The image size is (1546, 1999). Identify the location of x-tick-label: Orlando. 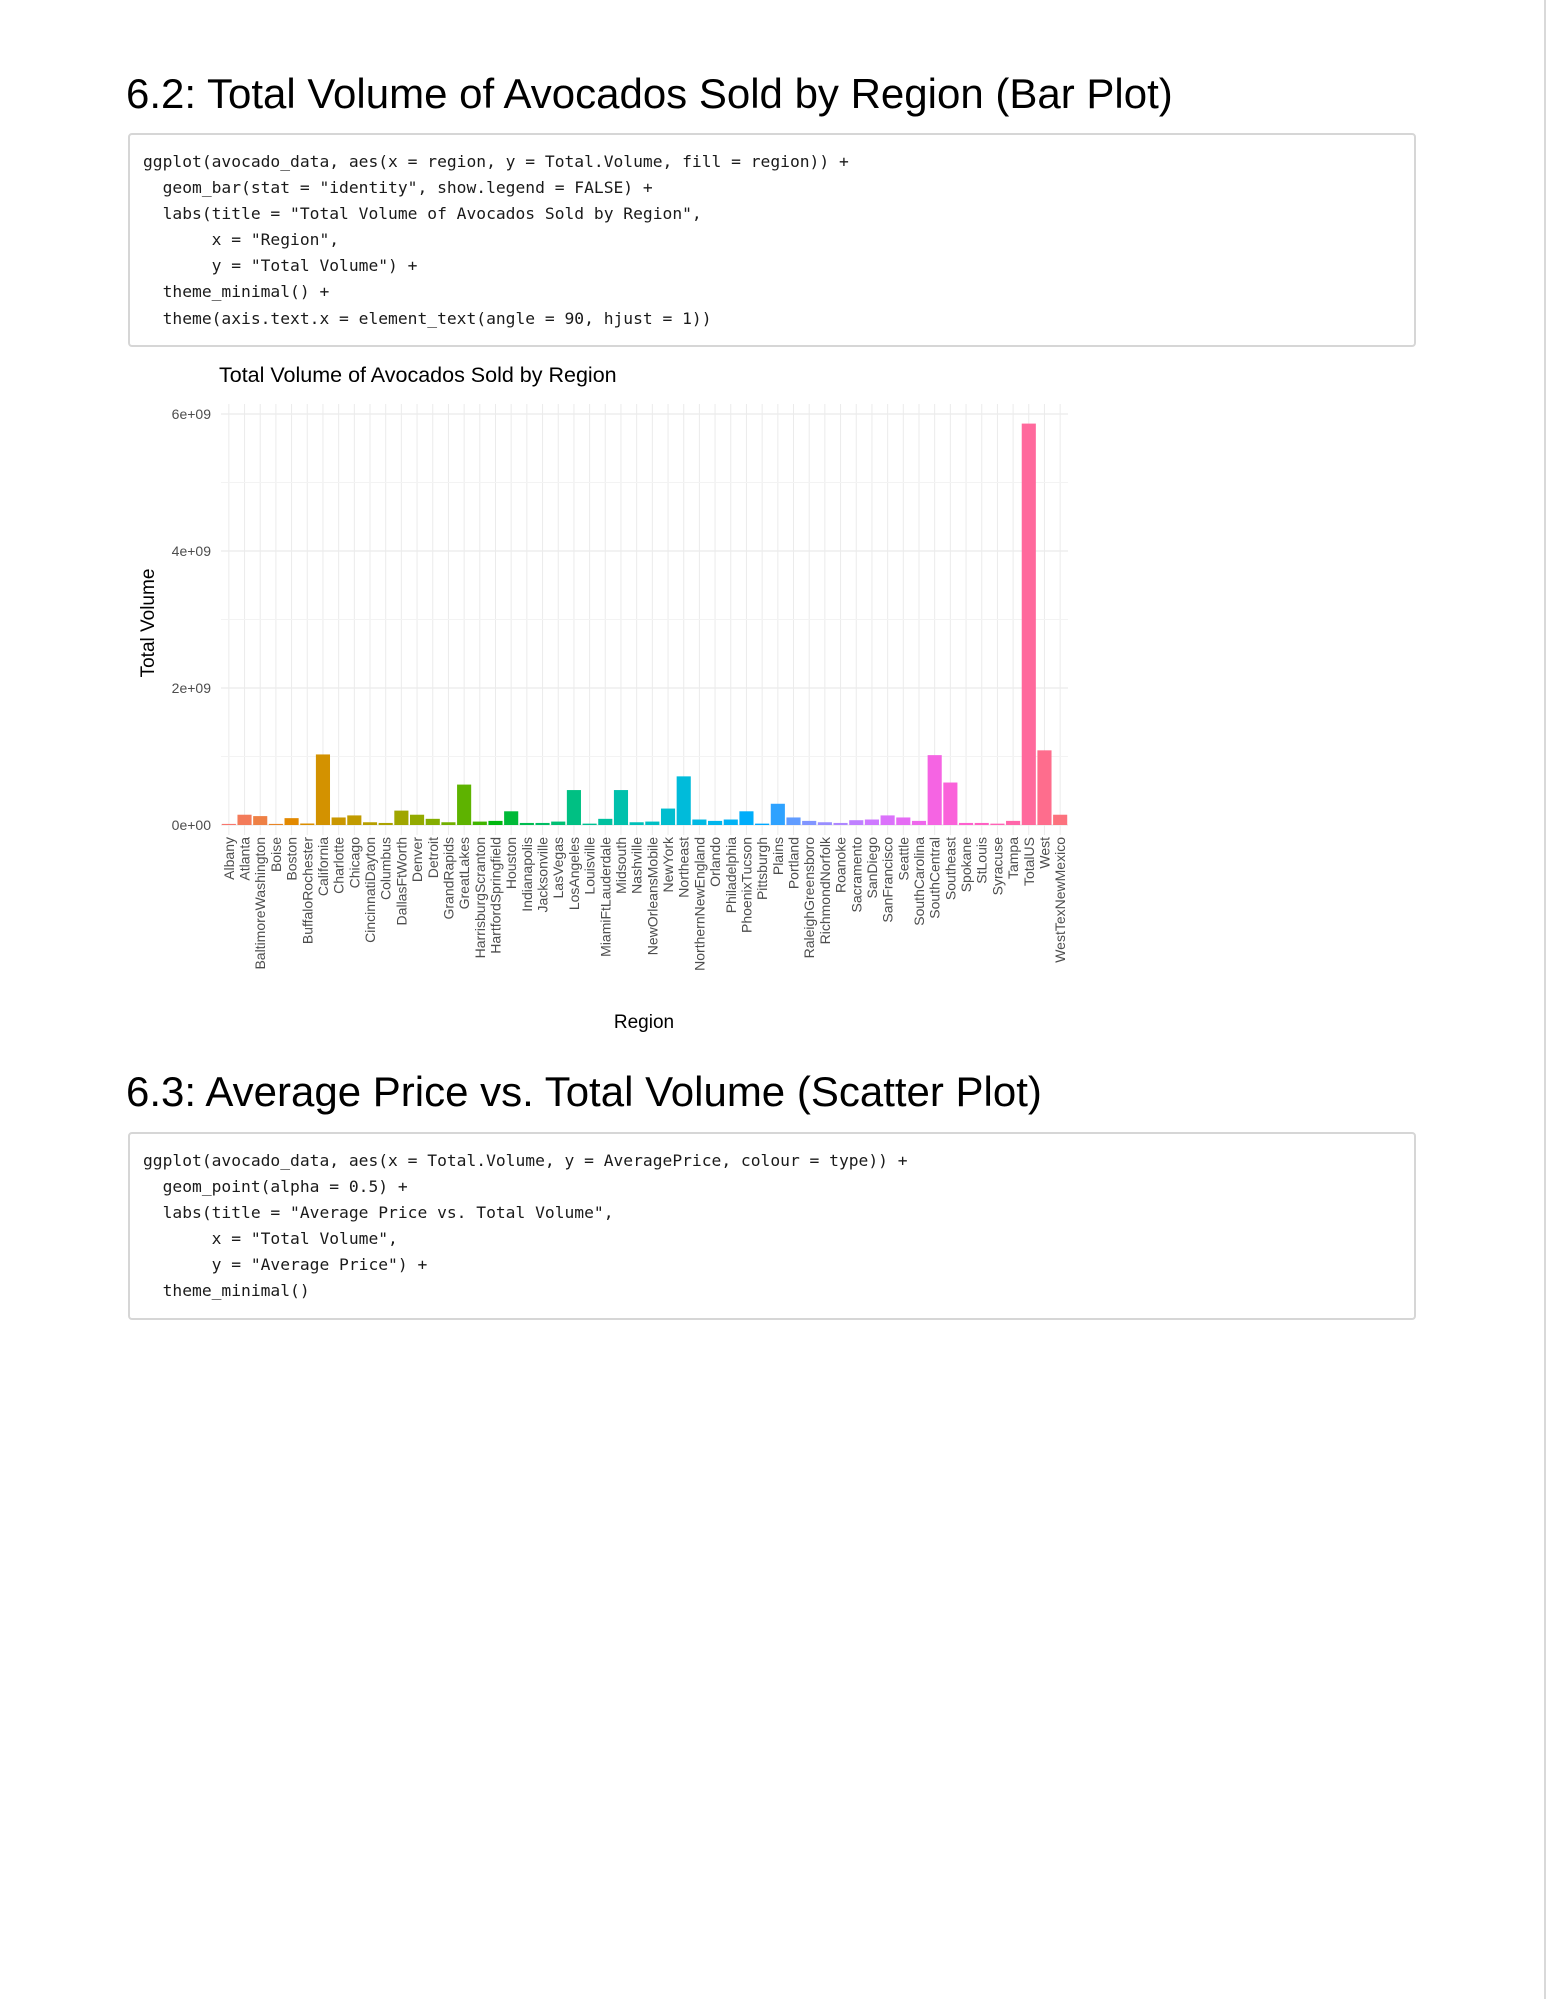
(715, 862).